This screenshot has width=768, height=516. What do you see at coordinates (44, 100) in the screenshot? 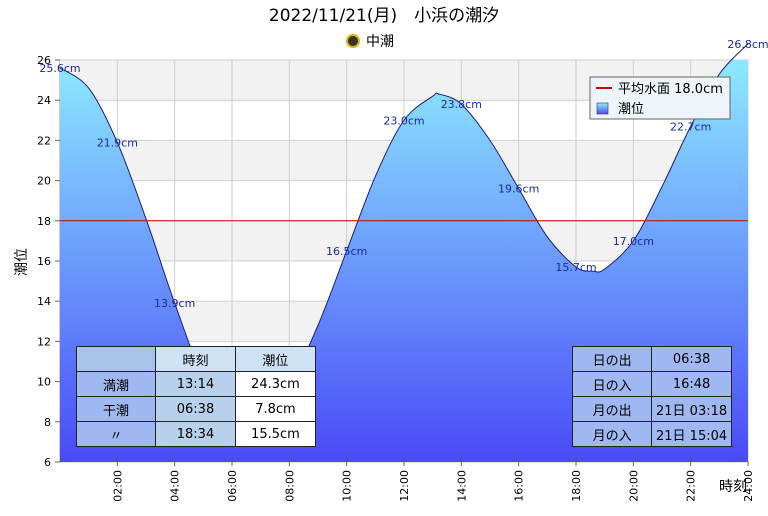
I see `y-tick-label: 24` at bounding box center [44, 100].